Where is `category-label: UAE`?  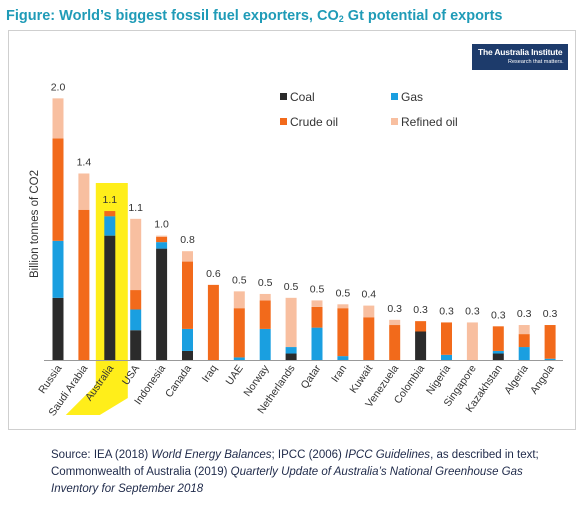
category-label: UAE is located at coordinates (235, 375).